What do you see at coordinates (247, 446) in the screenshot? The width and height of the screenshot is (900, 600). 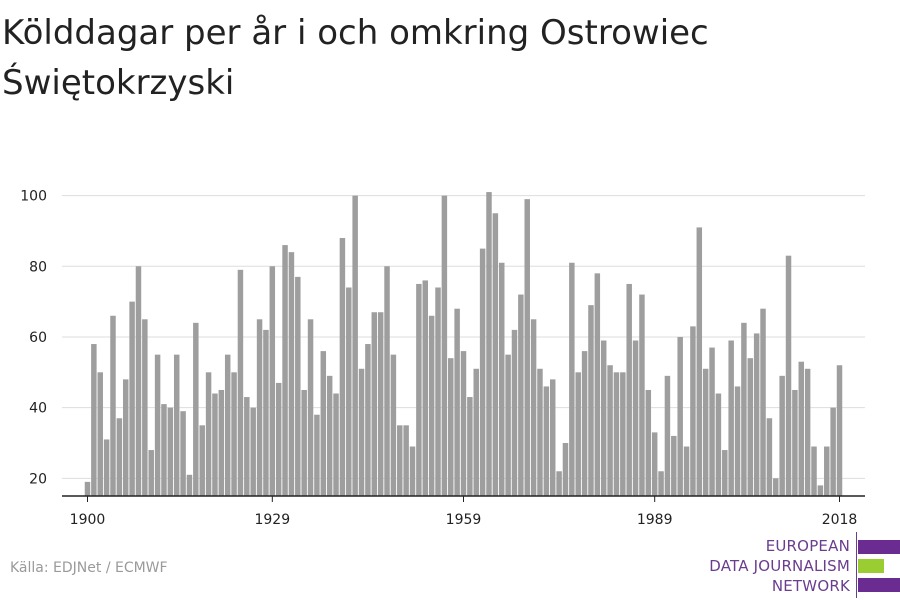 I see `bar-1925` at bounding box center [247, 446].